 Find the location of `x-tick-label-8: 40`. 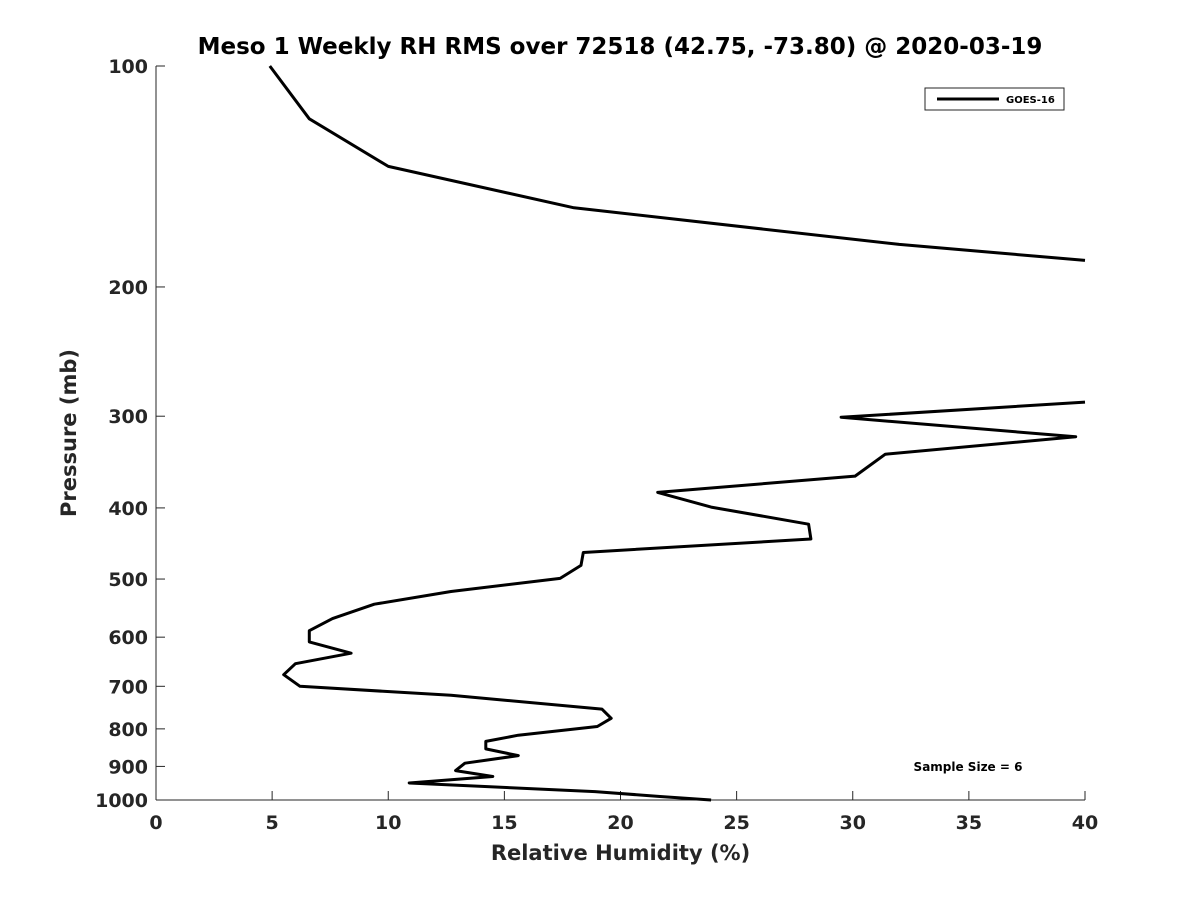

x-tick-label-8: 40 is located at coordinates (1085, 823).